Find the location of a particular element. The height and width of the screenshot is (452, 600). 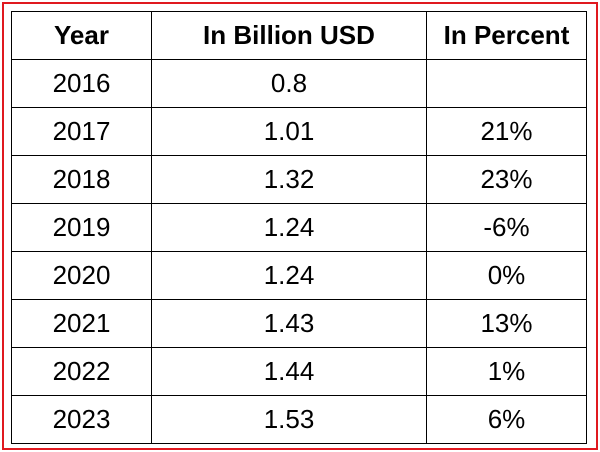

column-header-percent: In Percent is located at coordinates (506, 35).